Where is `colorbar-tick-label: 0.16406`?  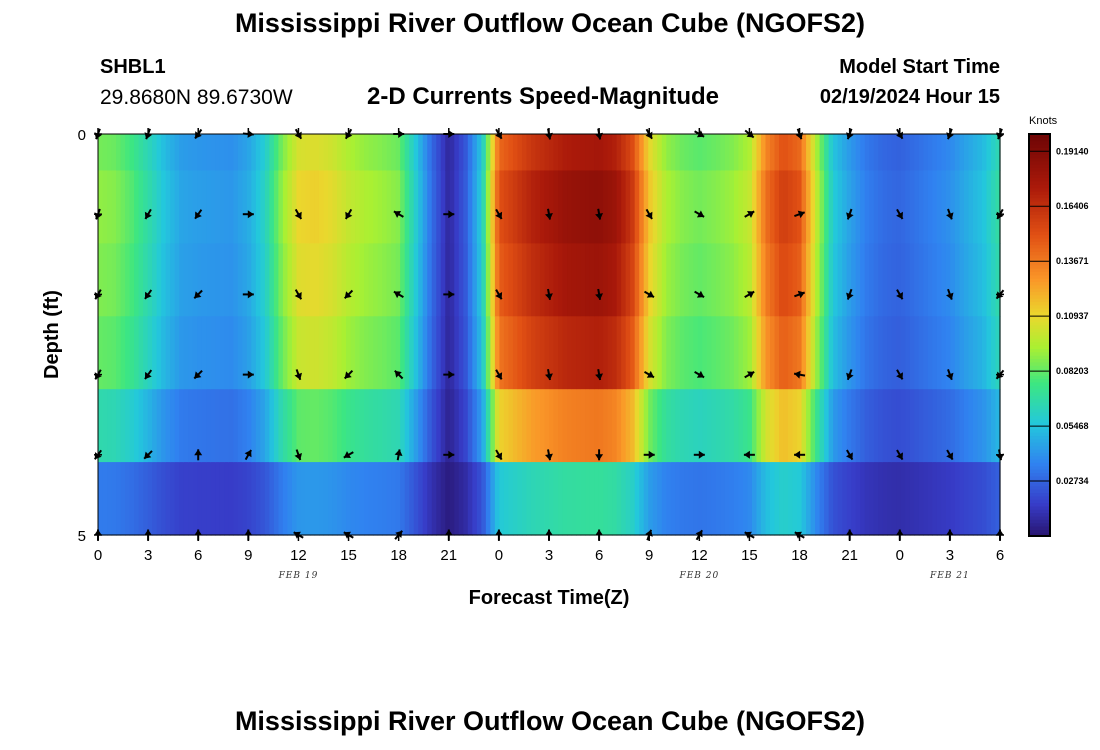 colorbar-tick-label: 0.16406 is located at coordinates (1072, 206).